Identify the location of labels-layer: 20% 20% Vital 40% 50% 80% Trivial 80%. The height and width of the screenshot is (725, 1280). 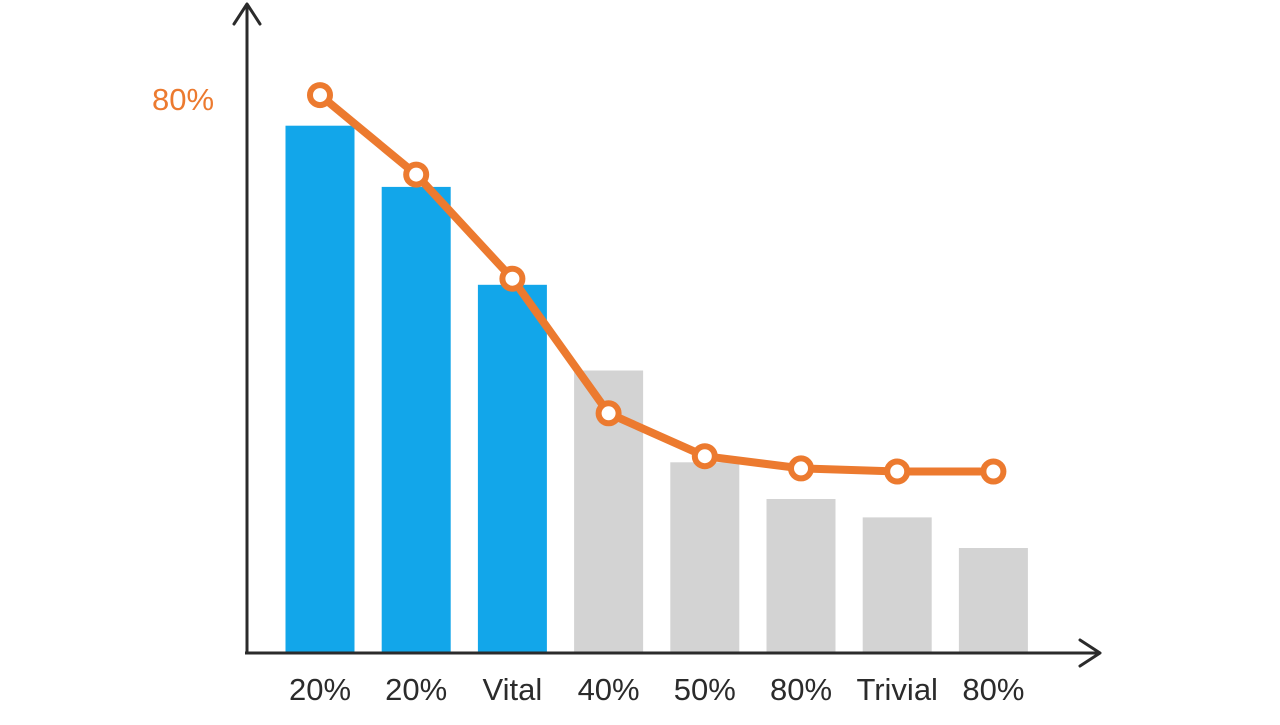
(656, 689).